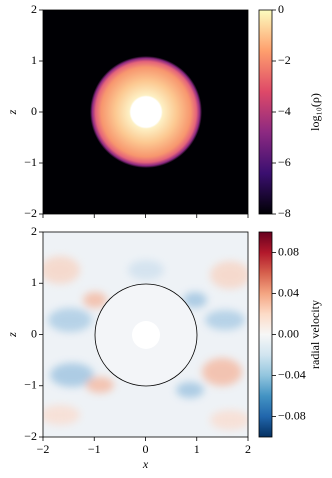  I want to click on x-tick-label: −2, so click(43, 449).